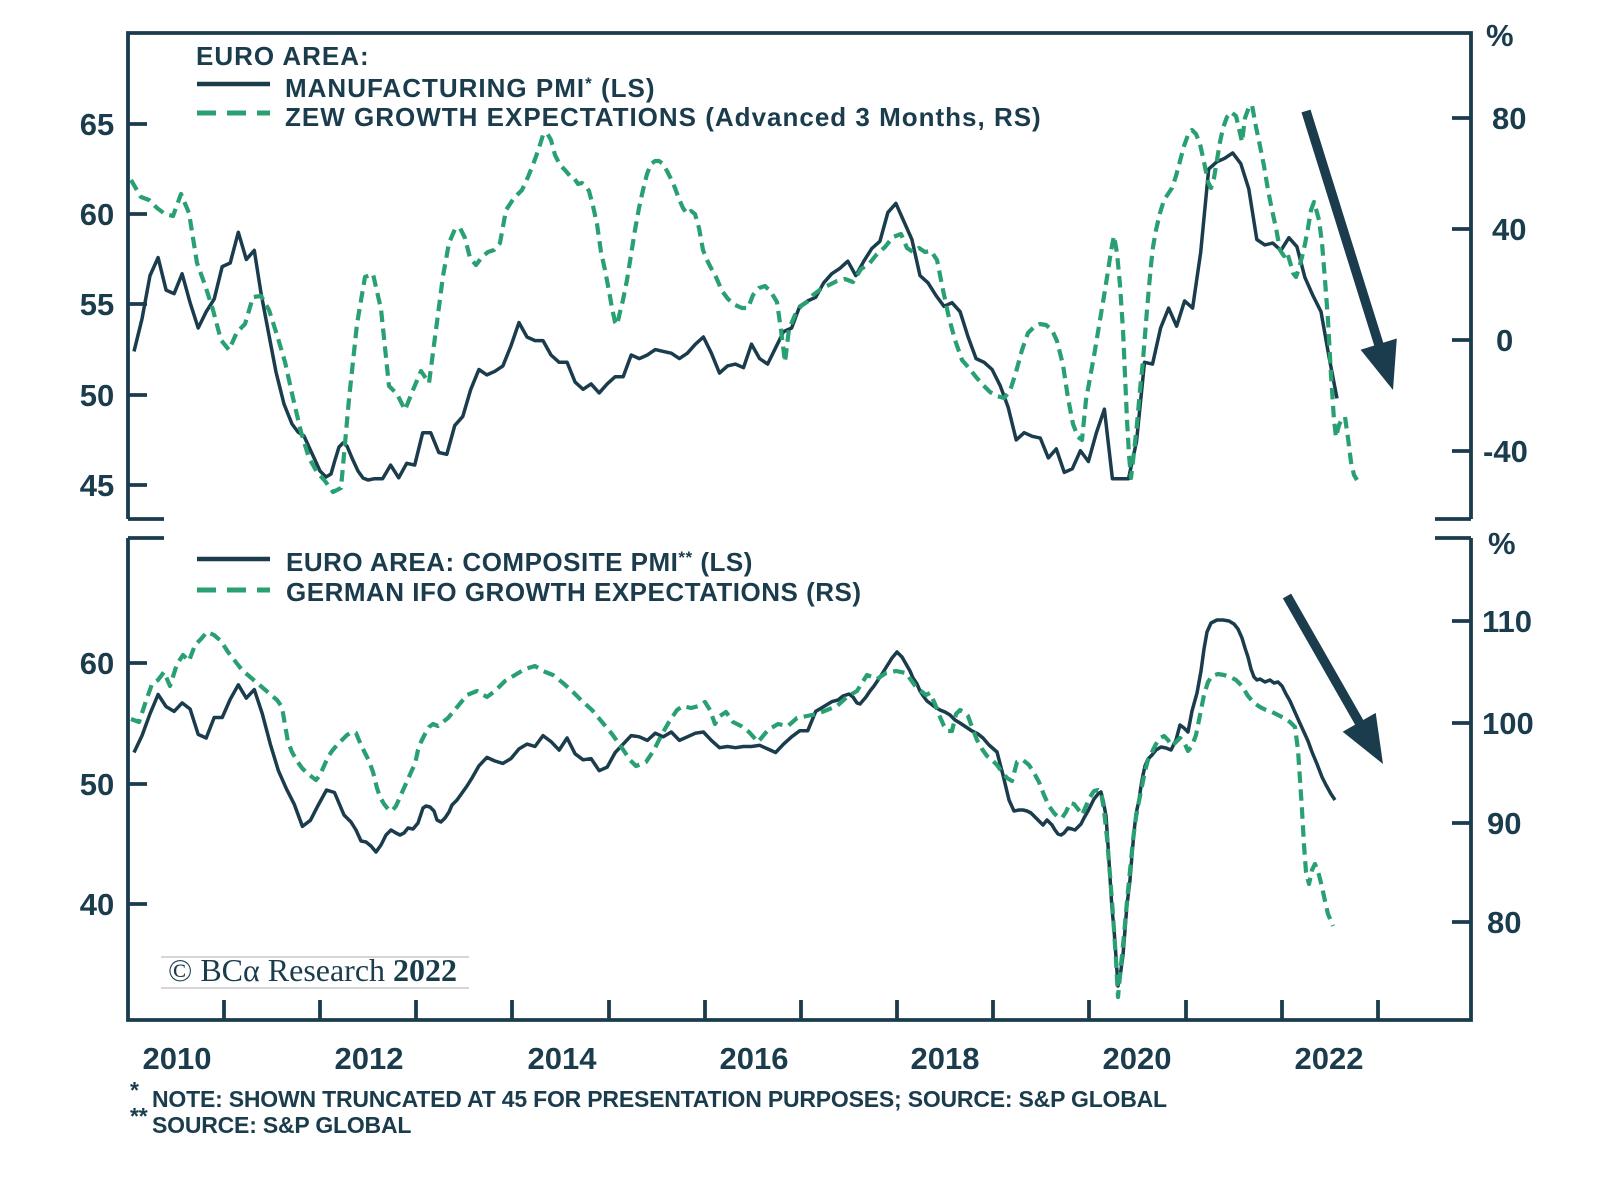 The height and width of the screenshot is (1188, 1600). Describe the element at coordinates (754, 1058) in the screenshot. I see `svg-text: 2016` at that location.